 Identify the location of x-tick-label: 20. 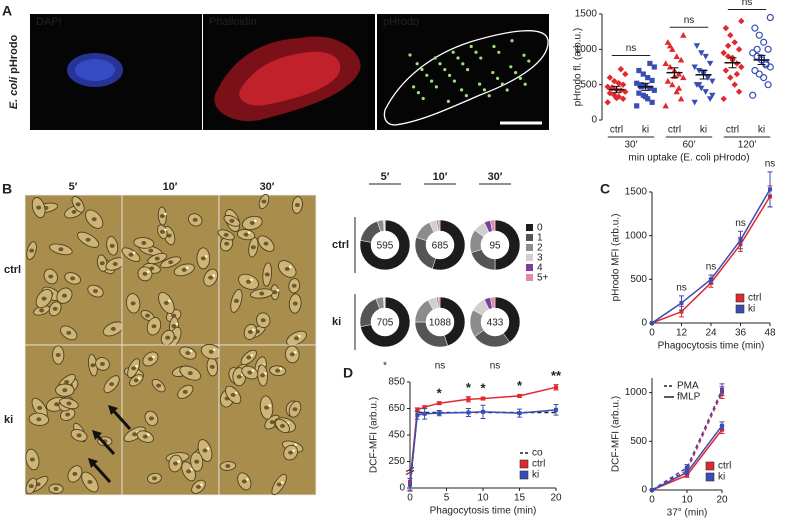
(722, 500).